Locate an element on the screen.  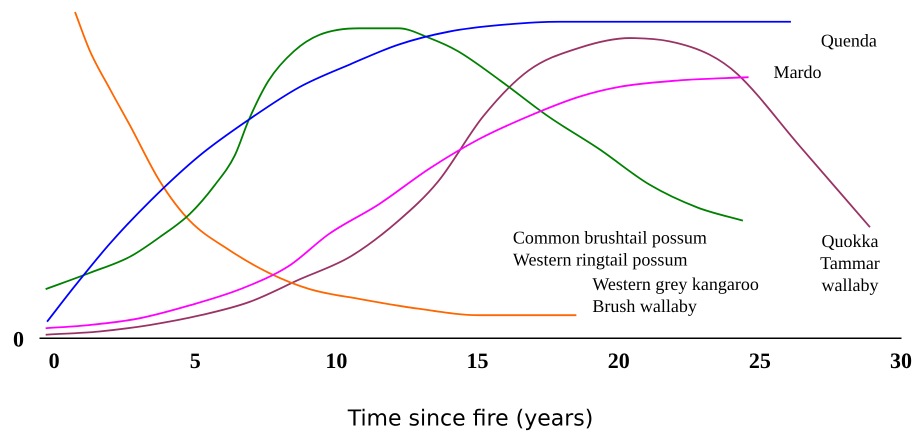
x-axis-title: Time since fire (years) is located at coordinates (470, 419).